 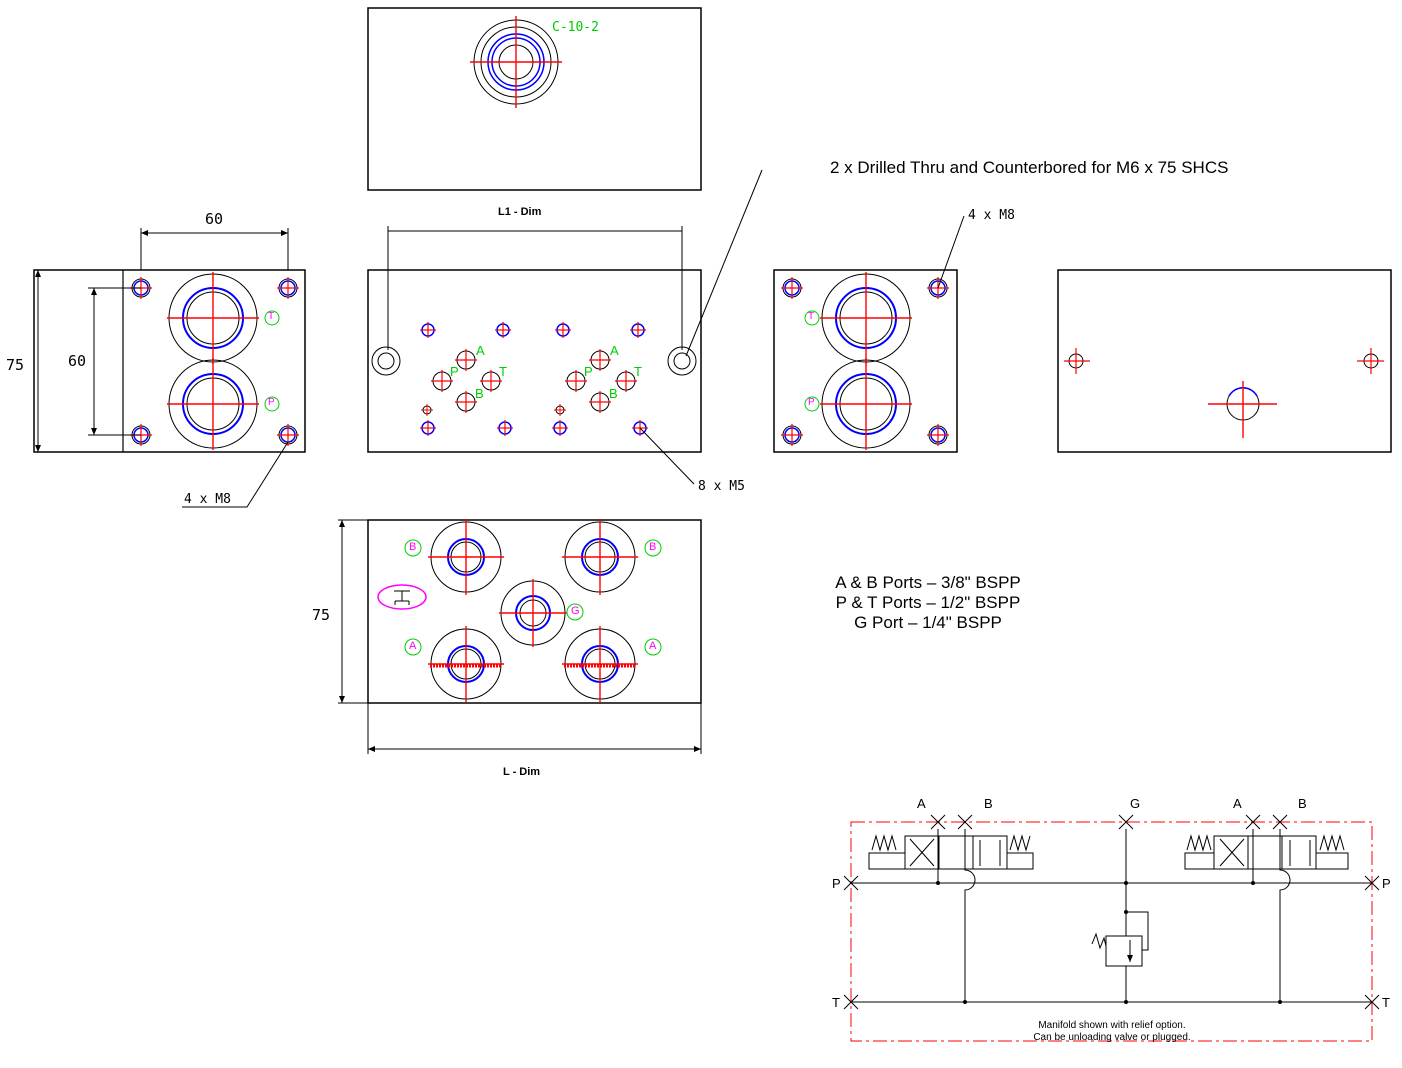 What do you see at coordinates (869, 334) in the screenshot?
I see `right-side-view` at bounding box center [869, 334].